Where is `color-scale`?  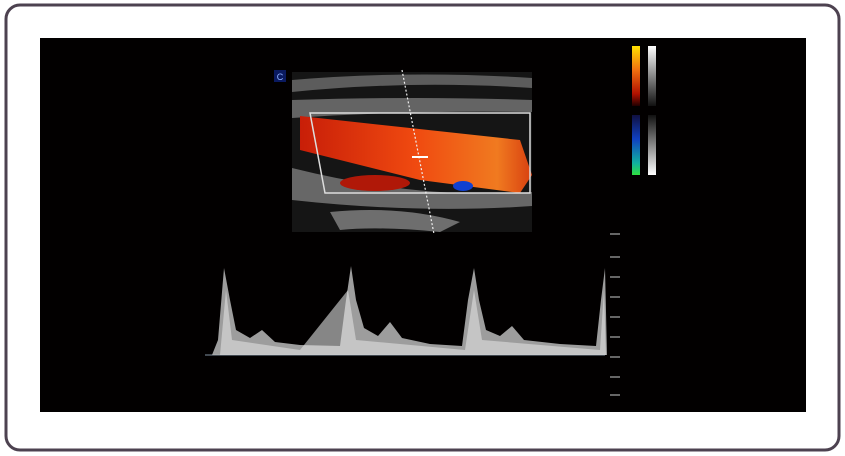
color-scale is located at coordinates (644, 110).